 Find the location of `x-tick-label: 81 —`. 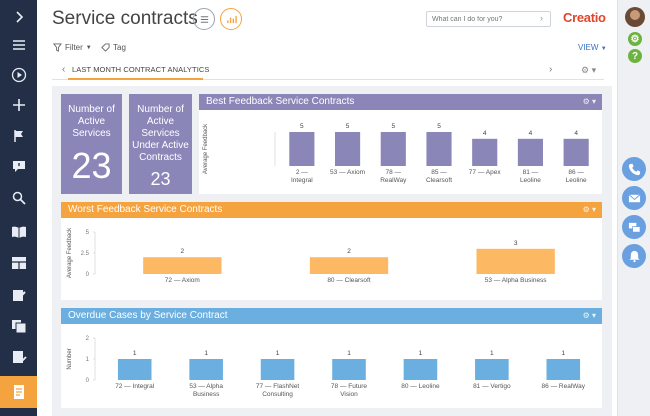

x-tick-label: 81 — is located at coordinates (531, 172).